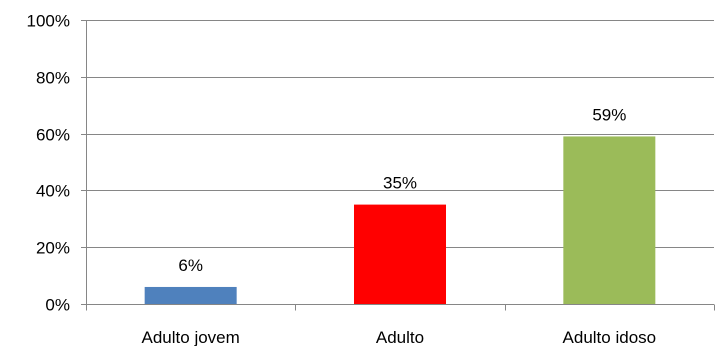 The image size is (722, 346). I want to click on category-label: Adulto, so click(400, 337).